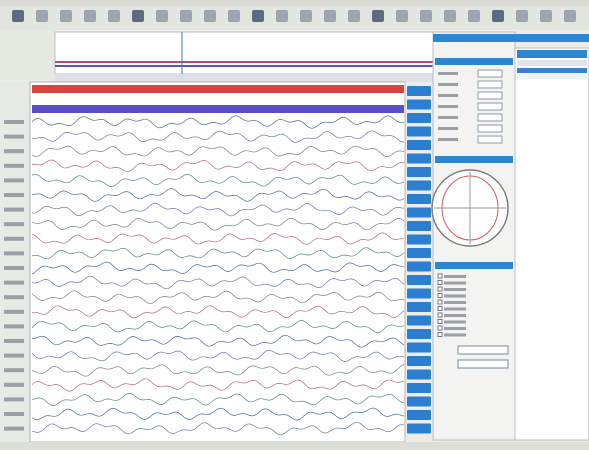  What do you see at coordinates (455, 335) in the screenshot?
I see `checkbox-label` at bounding box center [455, 335].